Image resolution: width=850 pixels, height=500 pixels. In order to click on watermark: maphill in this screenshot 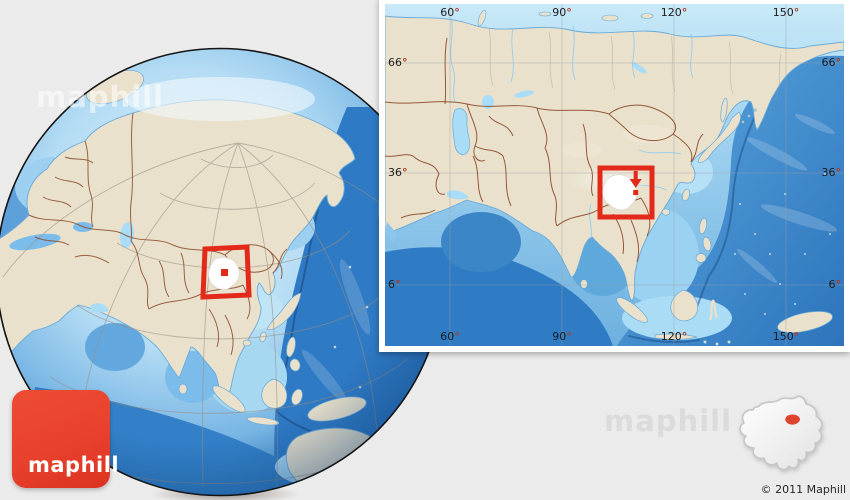, I will do `click(668, 421)`.